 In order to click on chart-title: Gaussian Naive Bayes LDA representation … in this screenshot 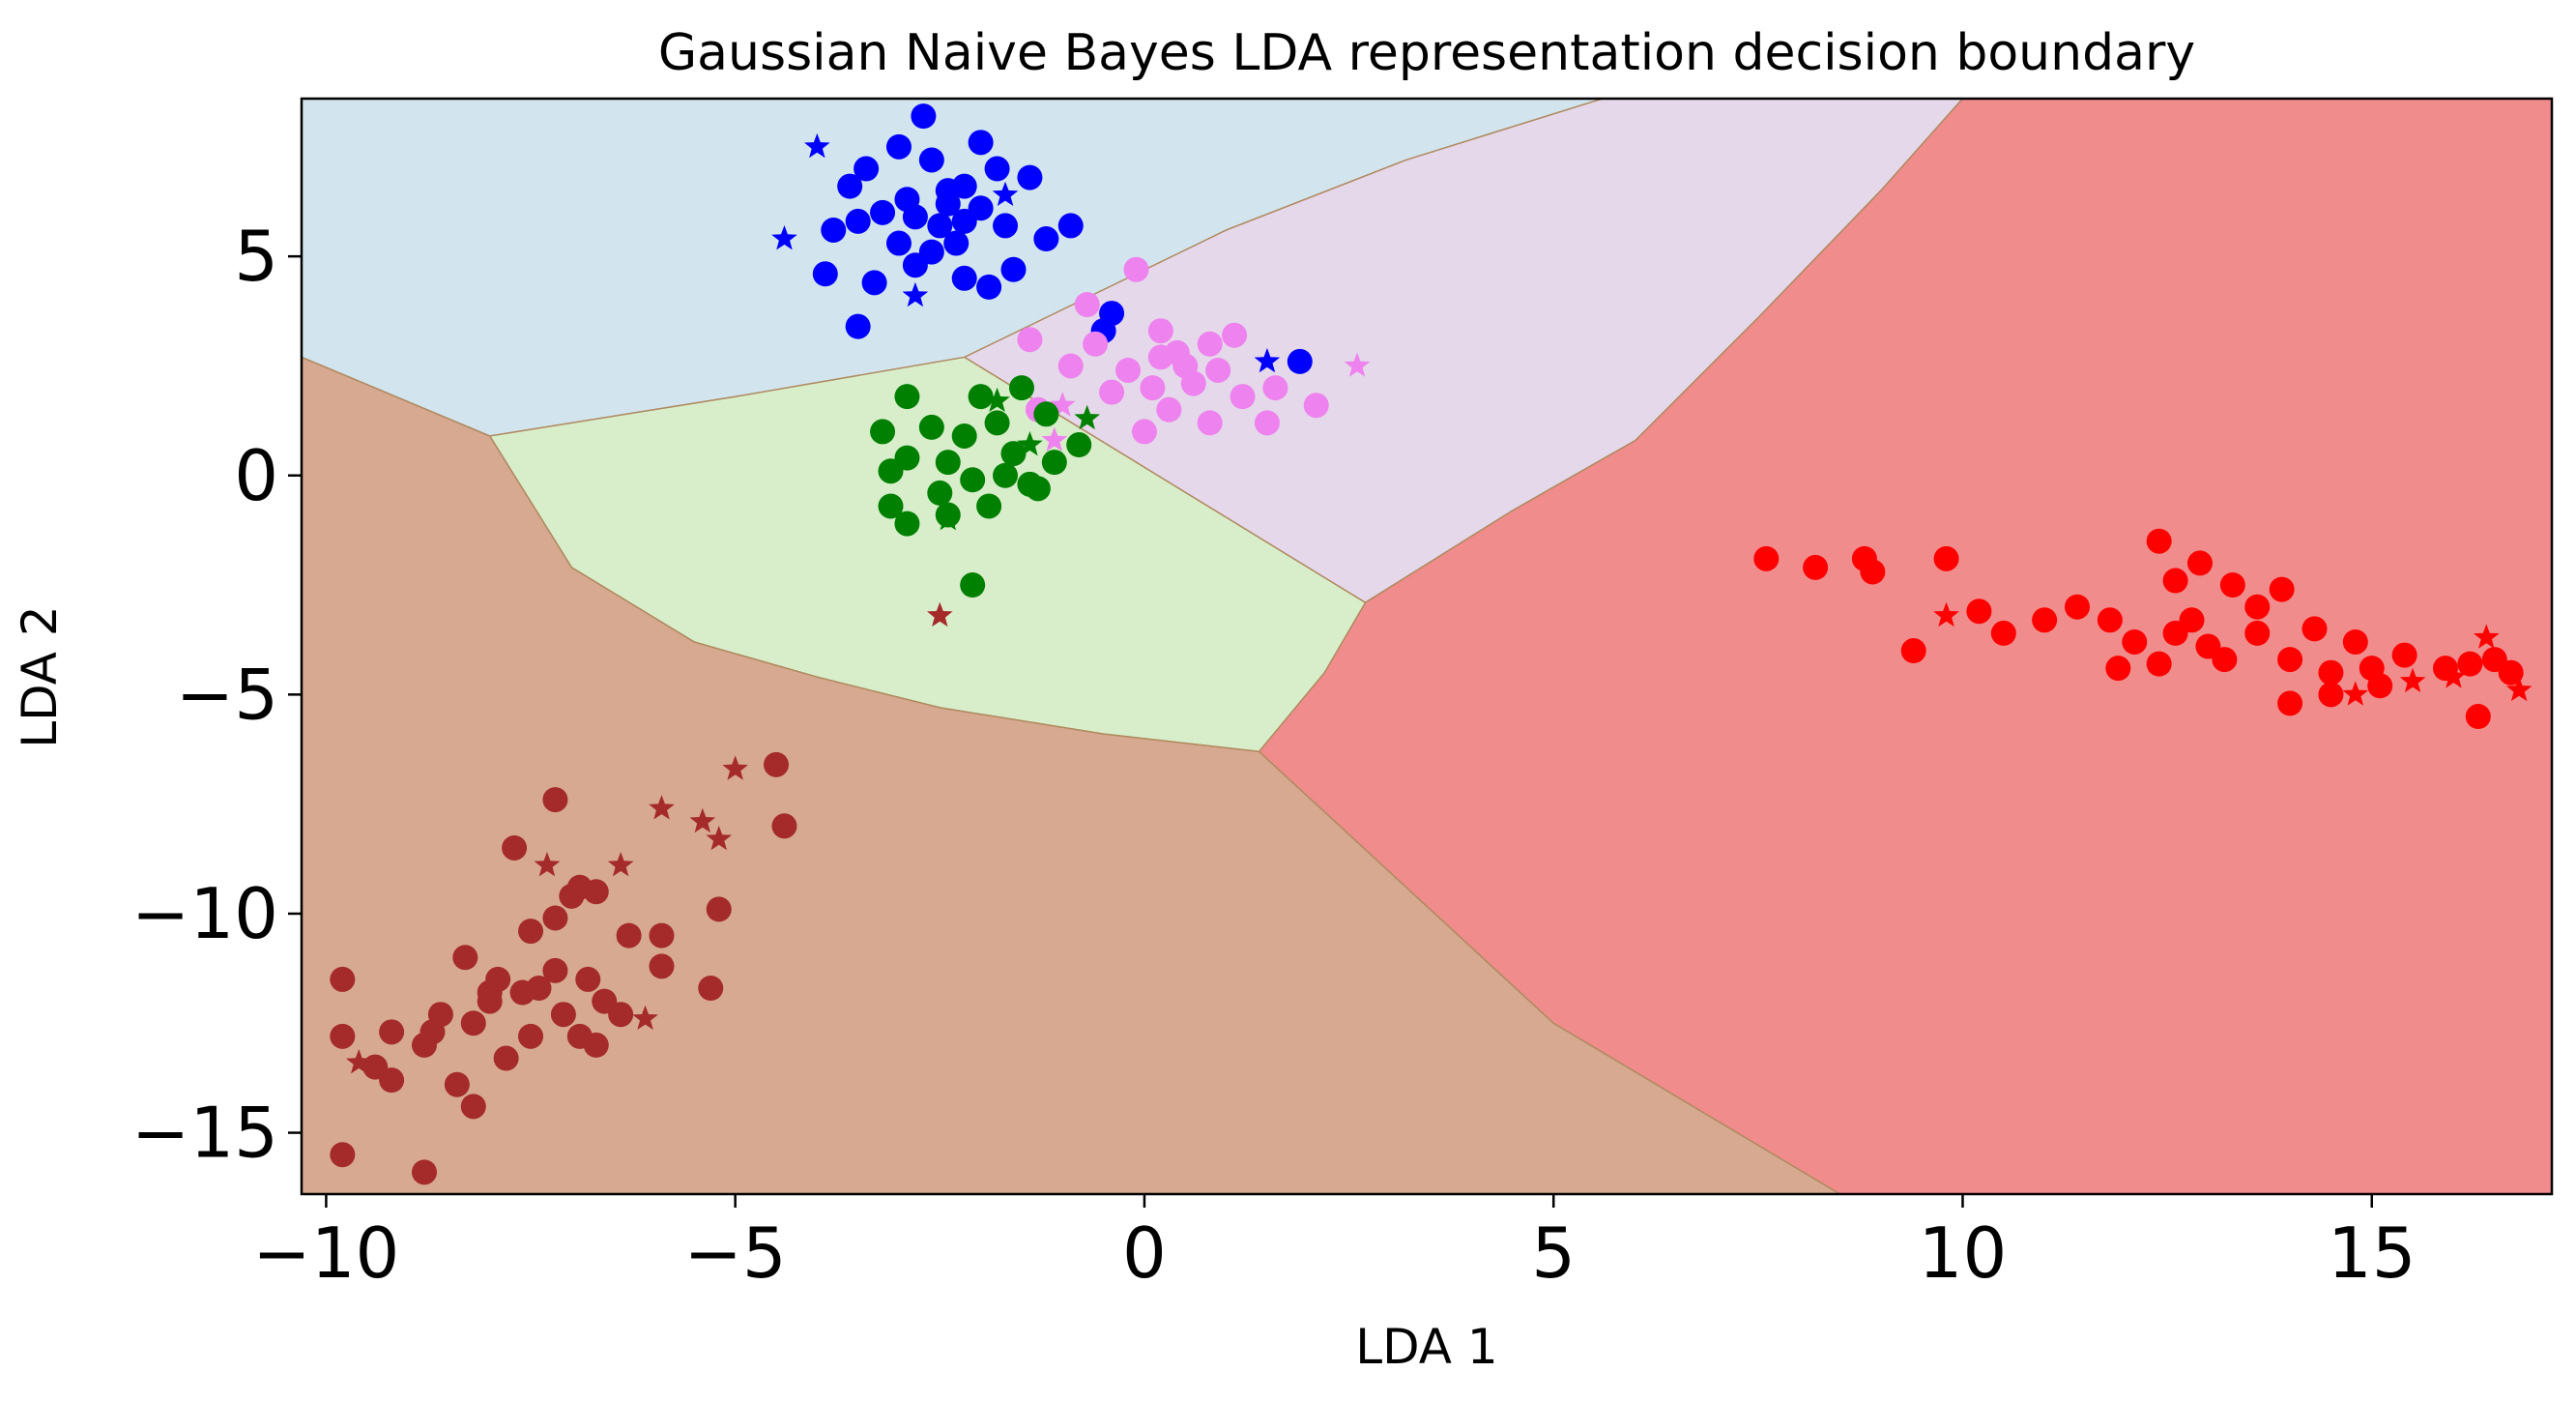, I will do `click(1426, 53)`.